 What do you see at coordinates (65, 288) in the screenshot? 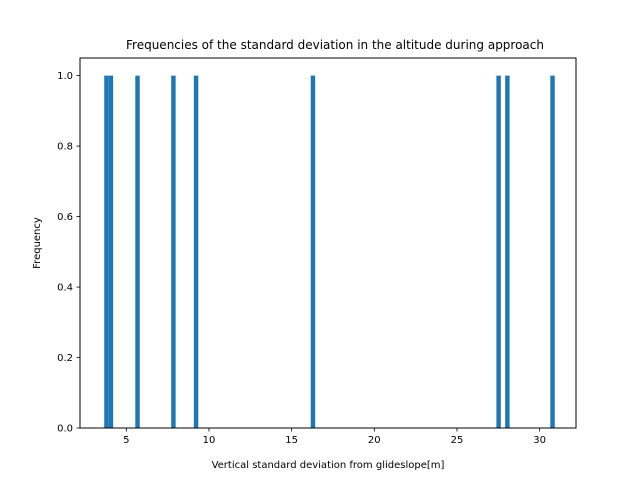
I see `y-tick-label: 0.4` at bounding box center [65, 288].